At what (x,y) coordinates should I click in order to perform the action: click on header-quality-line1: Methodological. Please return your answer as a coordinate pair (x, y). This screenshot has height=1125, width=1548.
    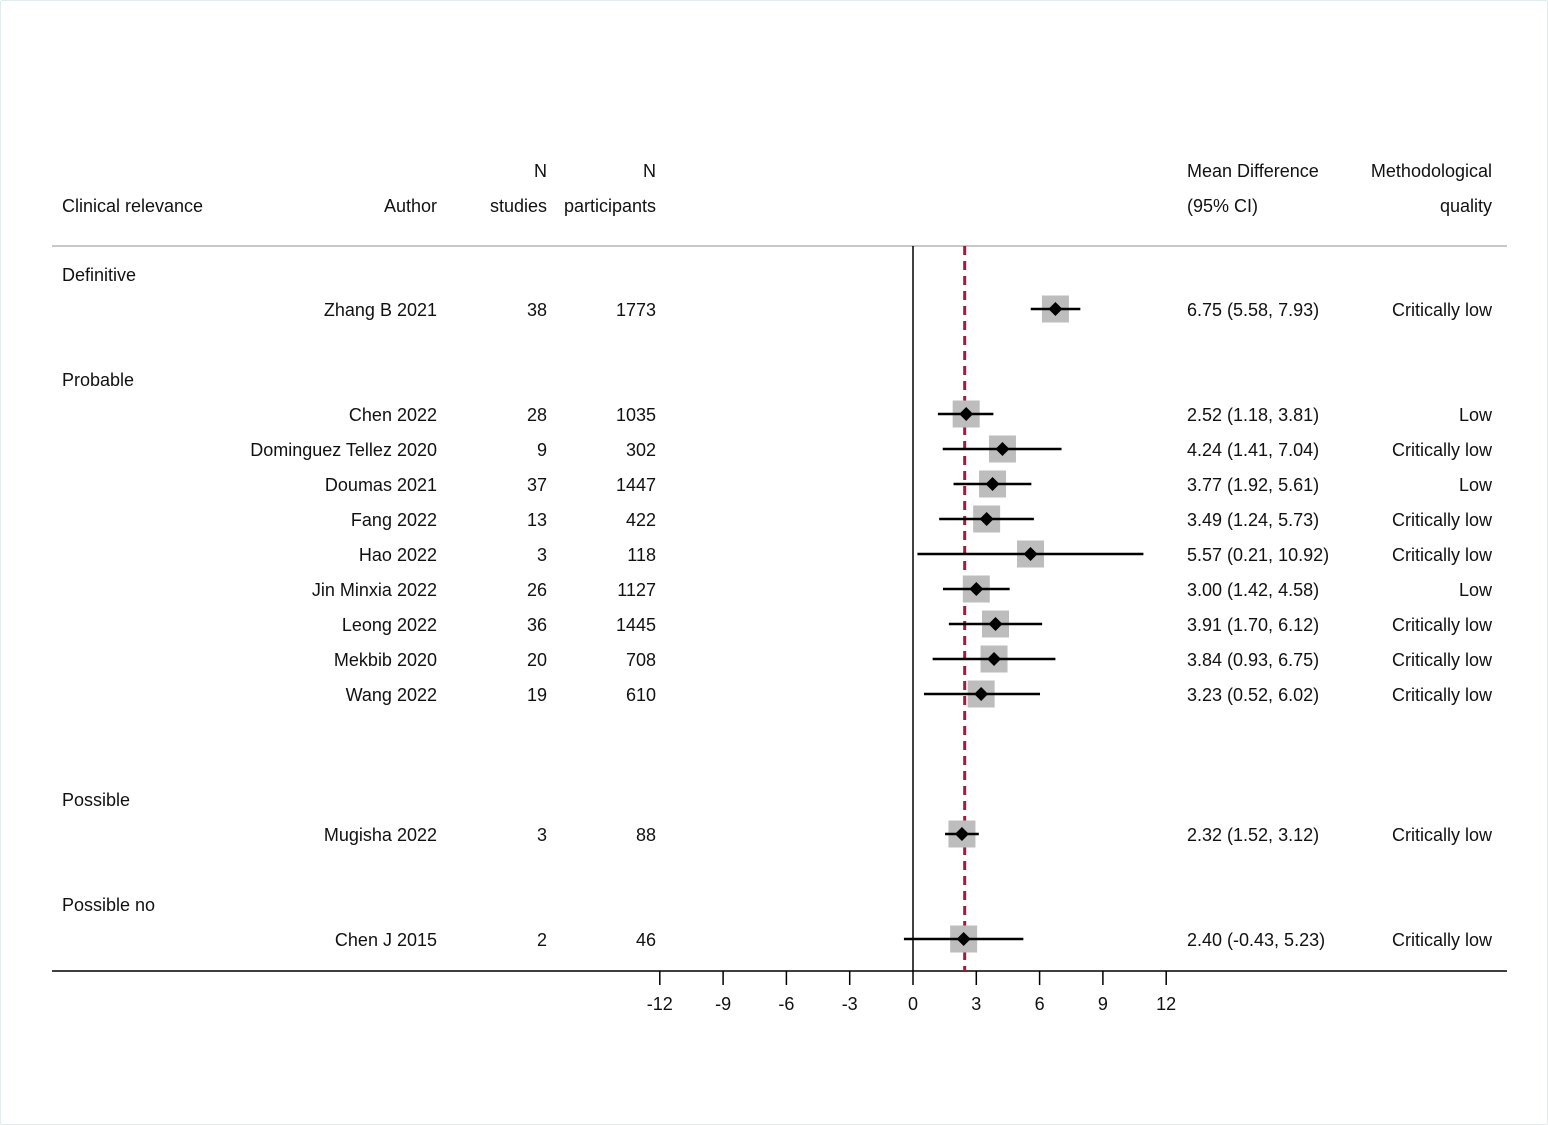
    Looking at the image, I should click on (1431, 171).